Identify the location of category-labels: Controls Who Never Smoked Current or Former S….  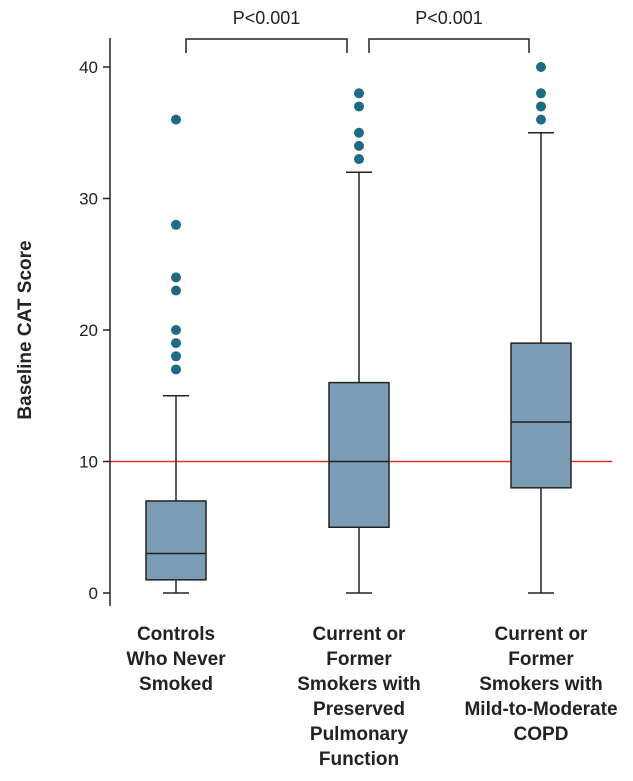
(371, 697).